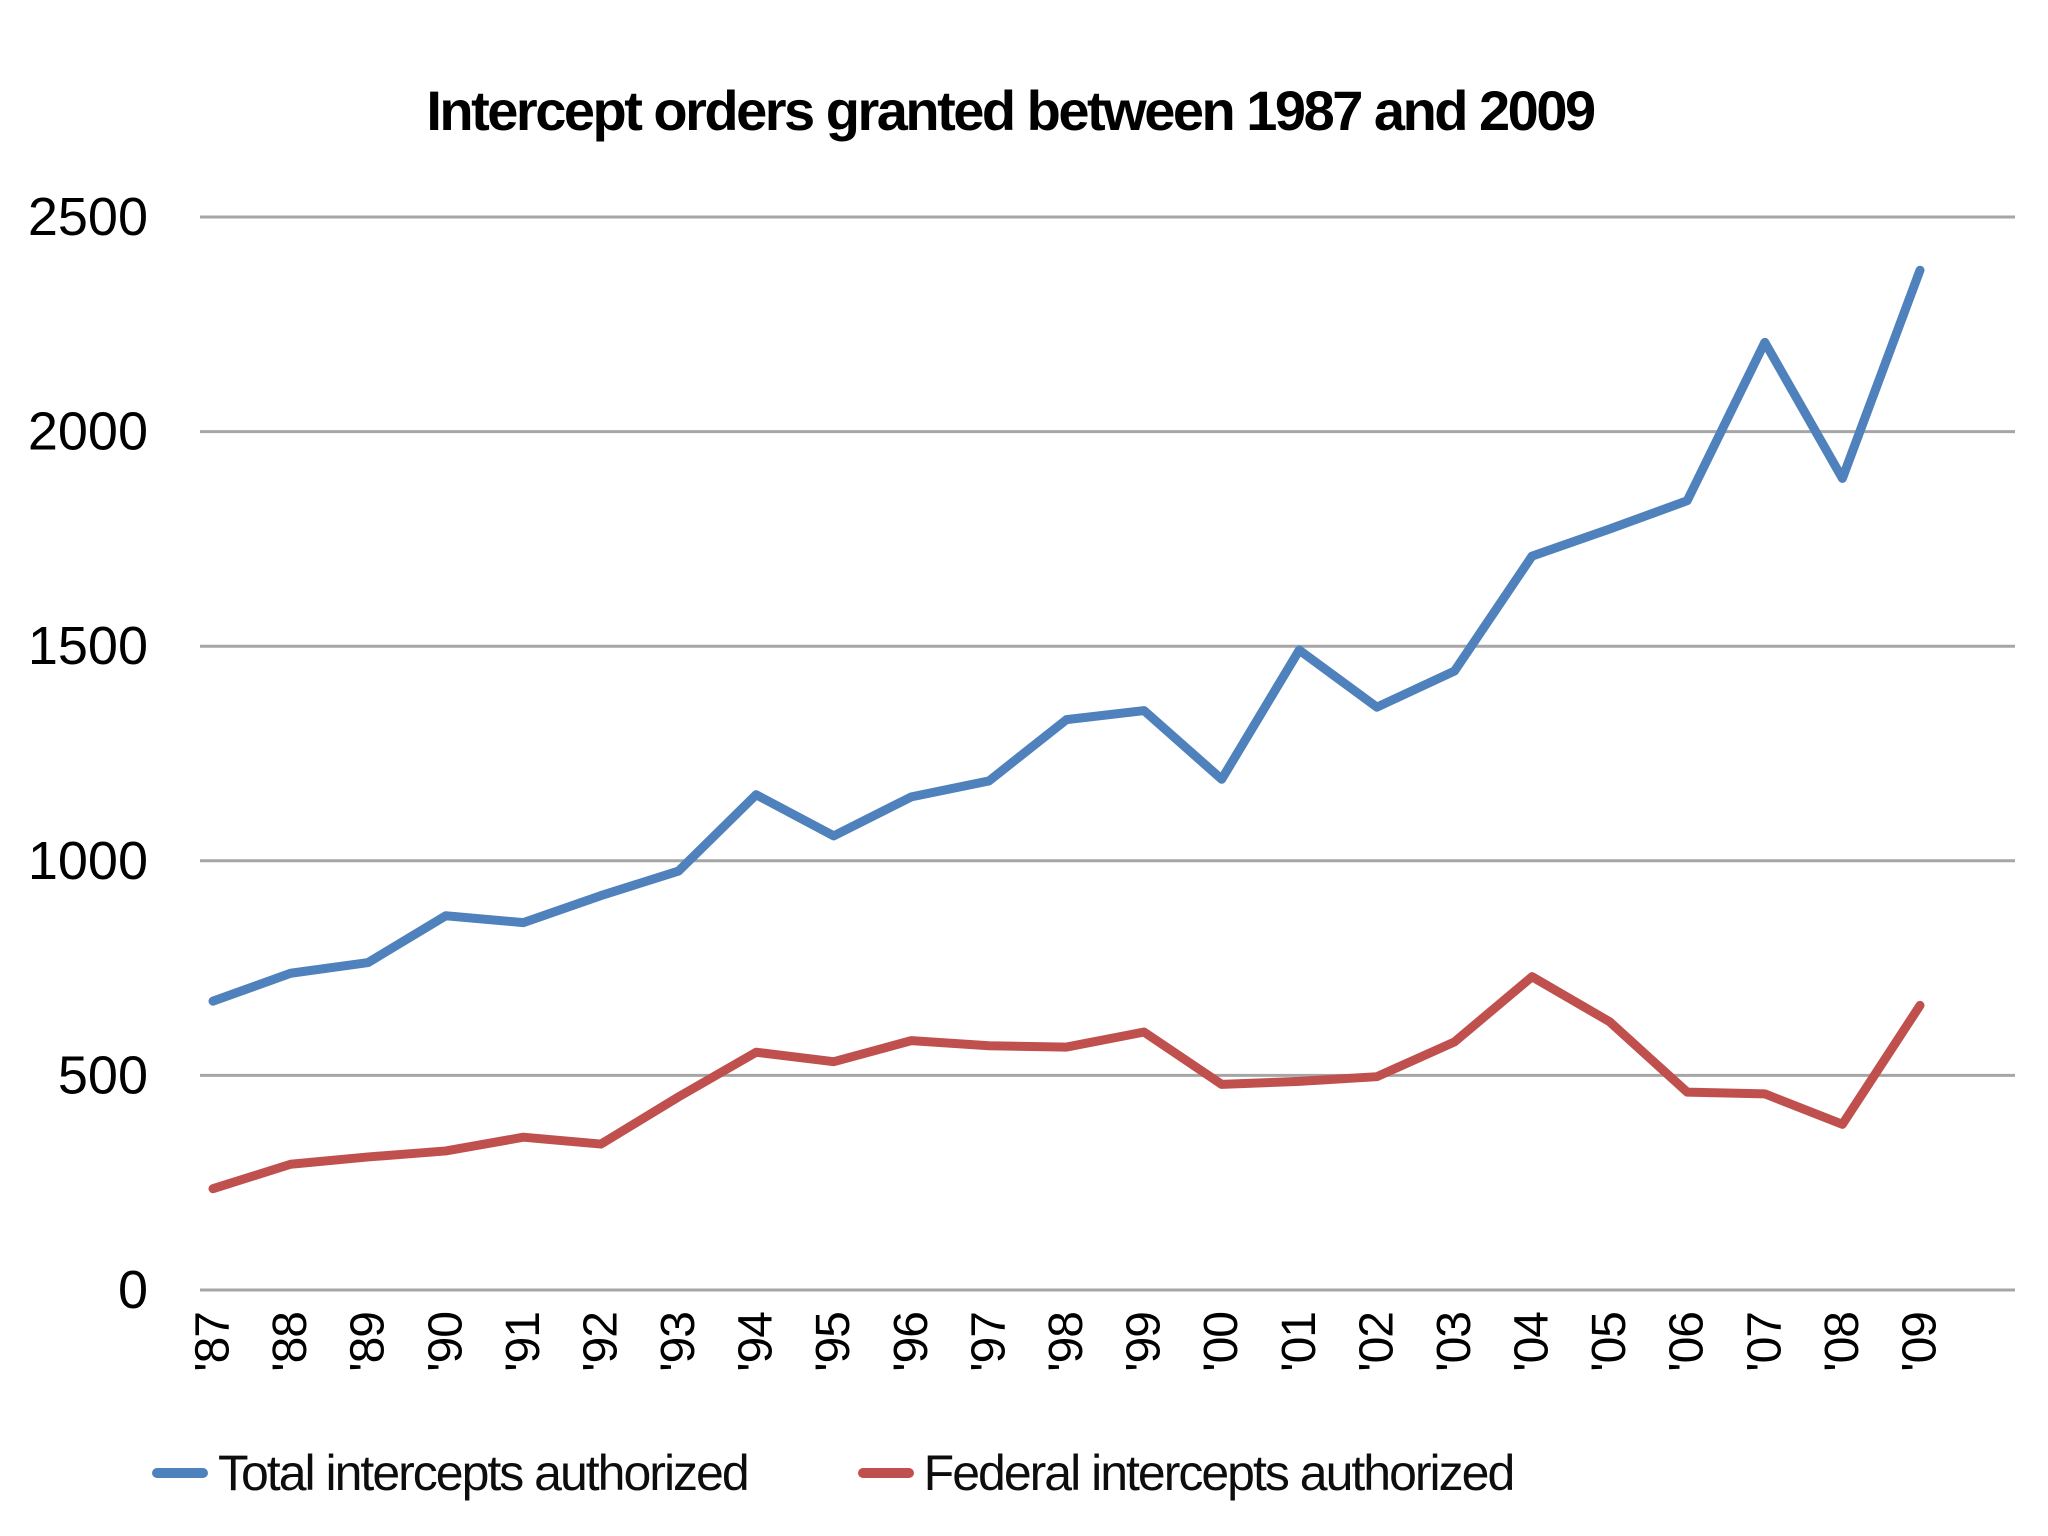 The width and height of the screenshot is (2048, 1536). I want to click on x-axis-tick-label: '90, so click(445, 1342).